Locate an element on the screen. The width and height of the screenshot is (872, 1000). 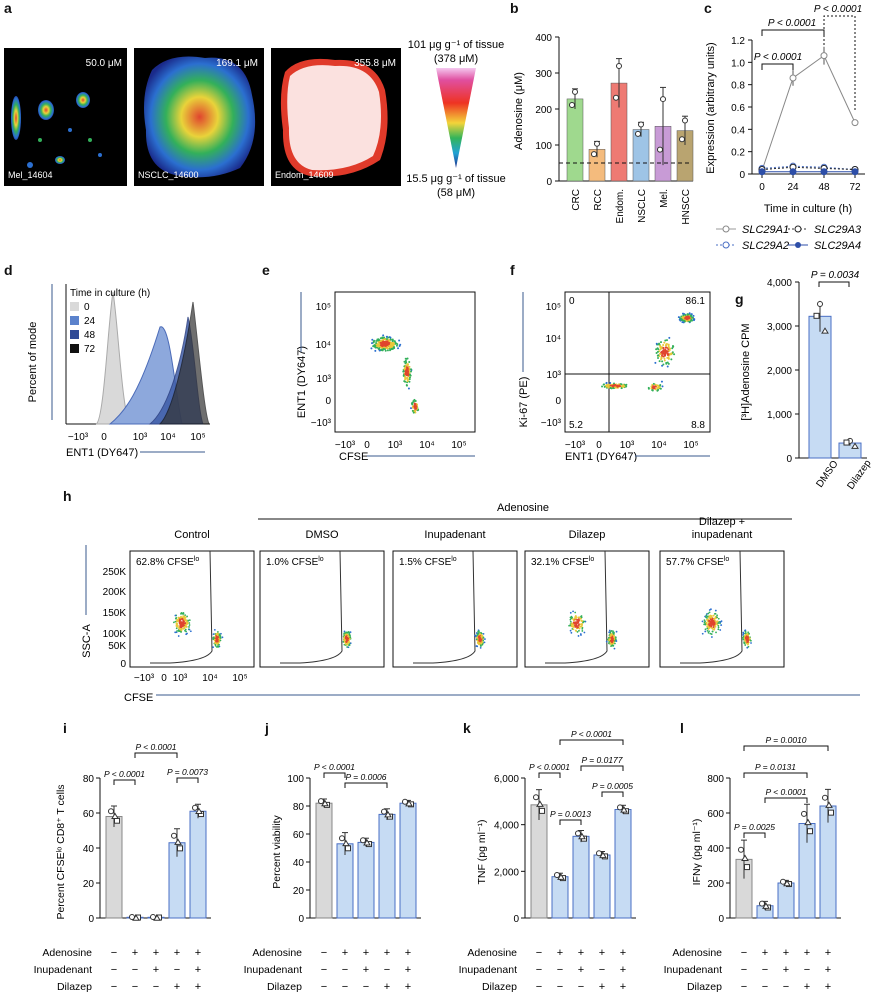
h-gate-pct: 32.1% CFSElo is located at coordinates (562, 562).